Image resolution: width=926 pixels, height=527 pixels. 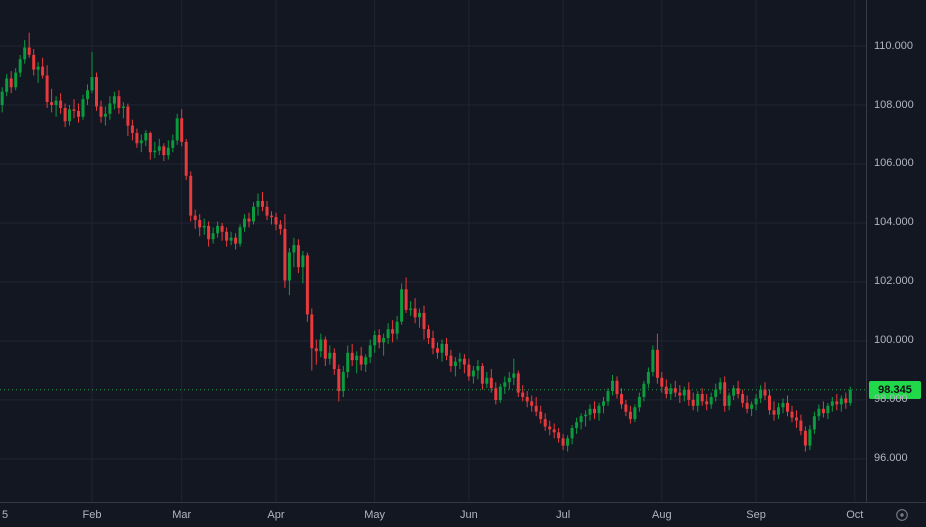 What do you see at coordinates (891, 458) in the screenshot?
I see `price-axis-tick: 96.000` at bounding box center [891, 458].